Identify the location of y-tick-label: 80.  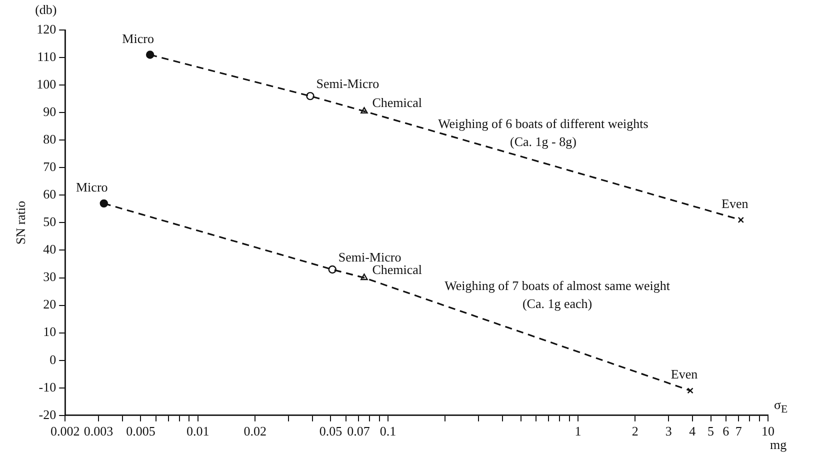
(49, 139).